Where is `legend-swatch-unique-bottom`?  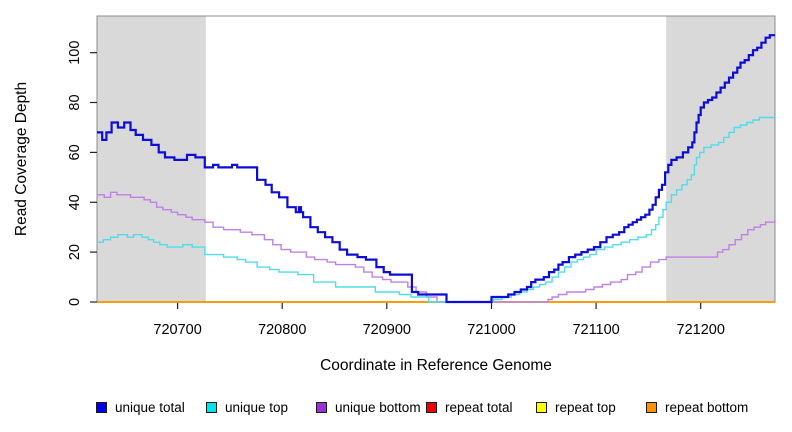
legend-swatch-unique-bottom is located at coordinates (321, 407).